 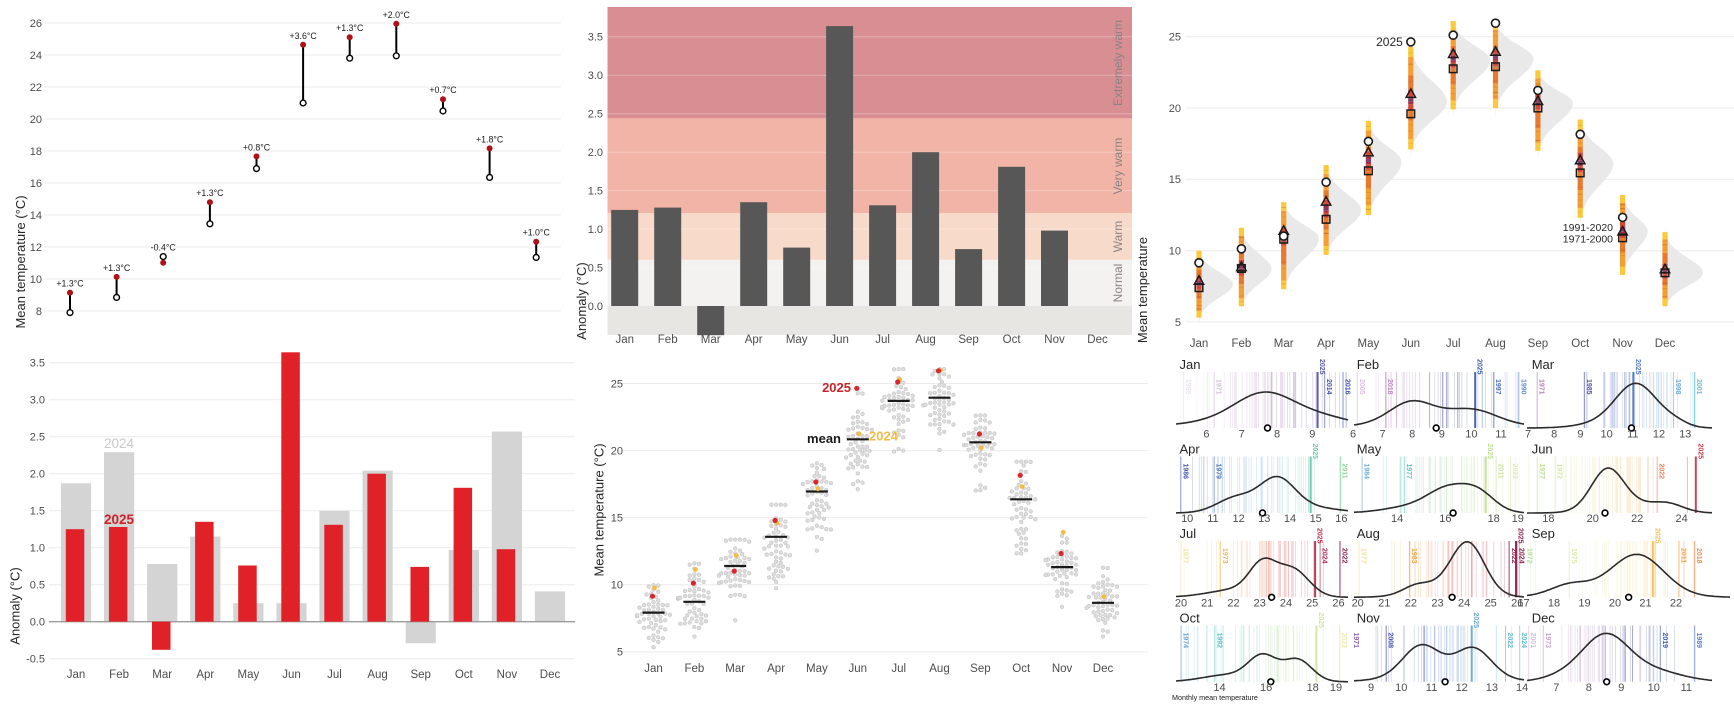 I want to click on svg-text: 1983, so click(x=1413, y=556).